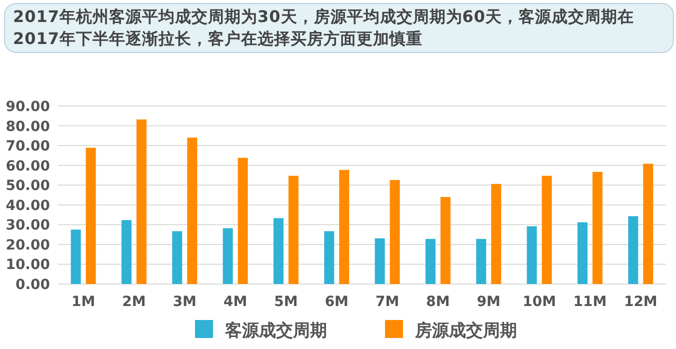  I want to click on x-tick-label: 3M, so click(184, 302).